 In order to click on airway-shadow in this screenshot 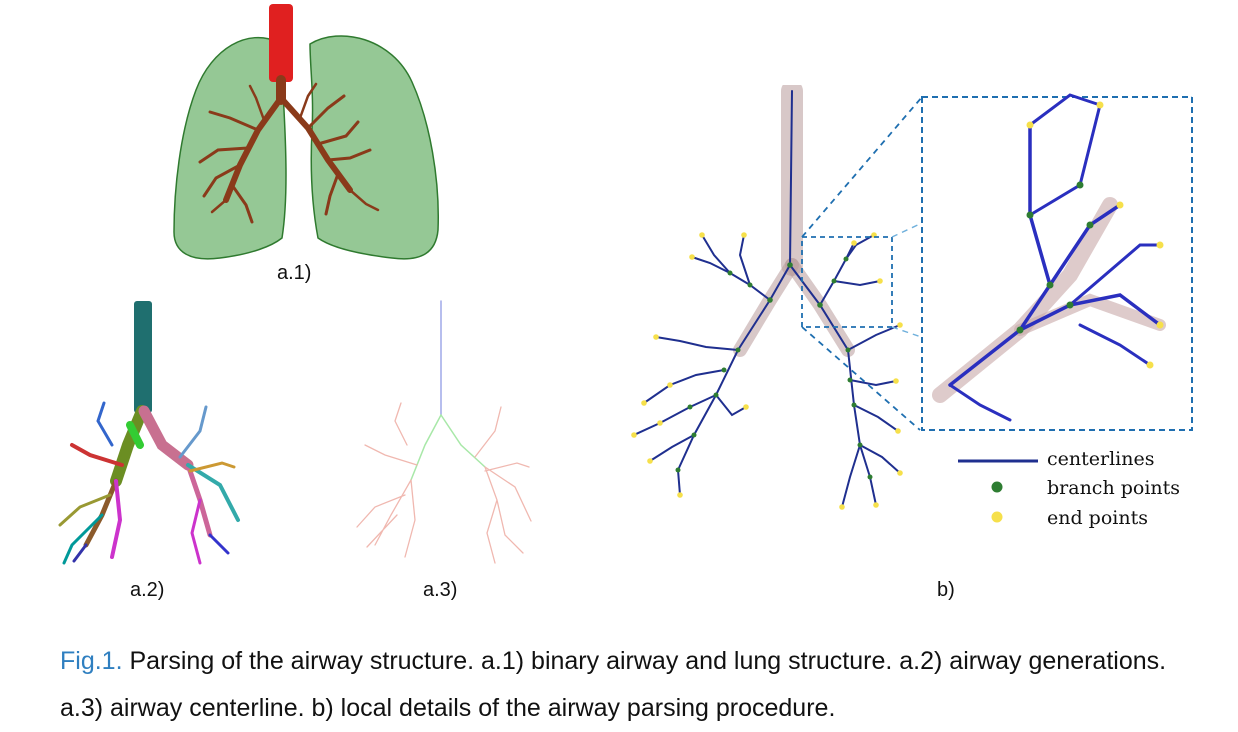, I will do `click(794, 221)`.